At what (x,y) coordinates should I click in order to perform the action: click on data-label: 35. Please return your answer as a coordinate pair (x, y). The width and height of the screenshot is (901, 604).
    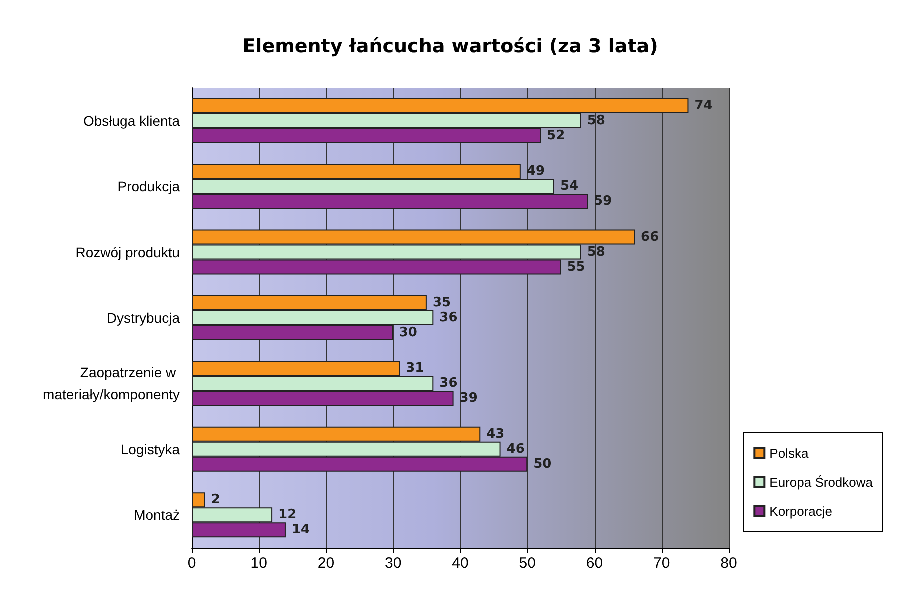
    Looking at the image, I should click on (442, 303).